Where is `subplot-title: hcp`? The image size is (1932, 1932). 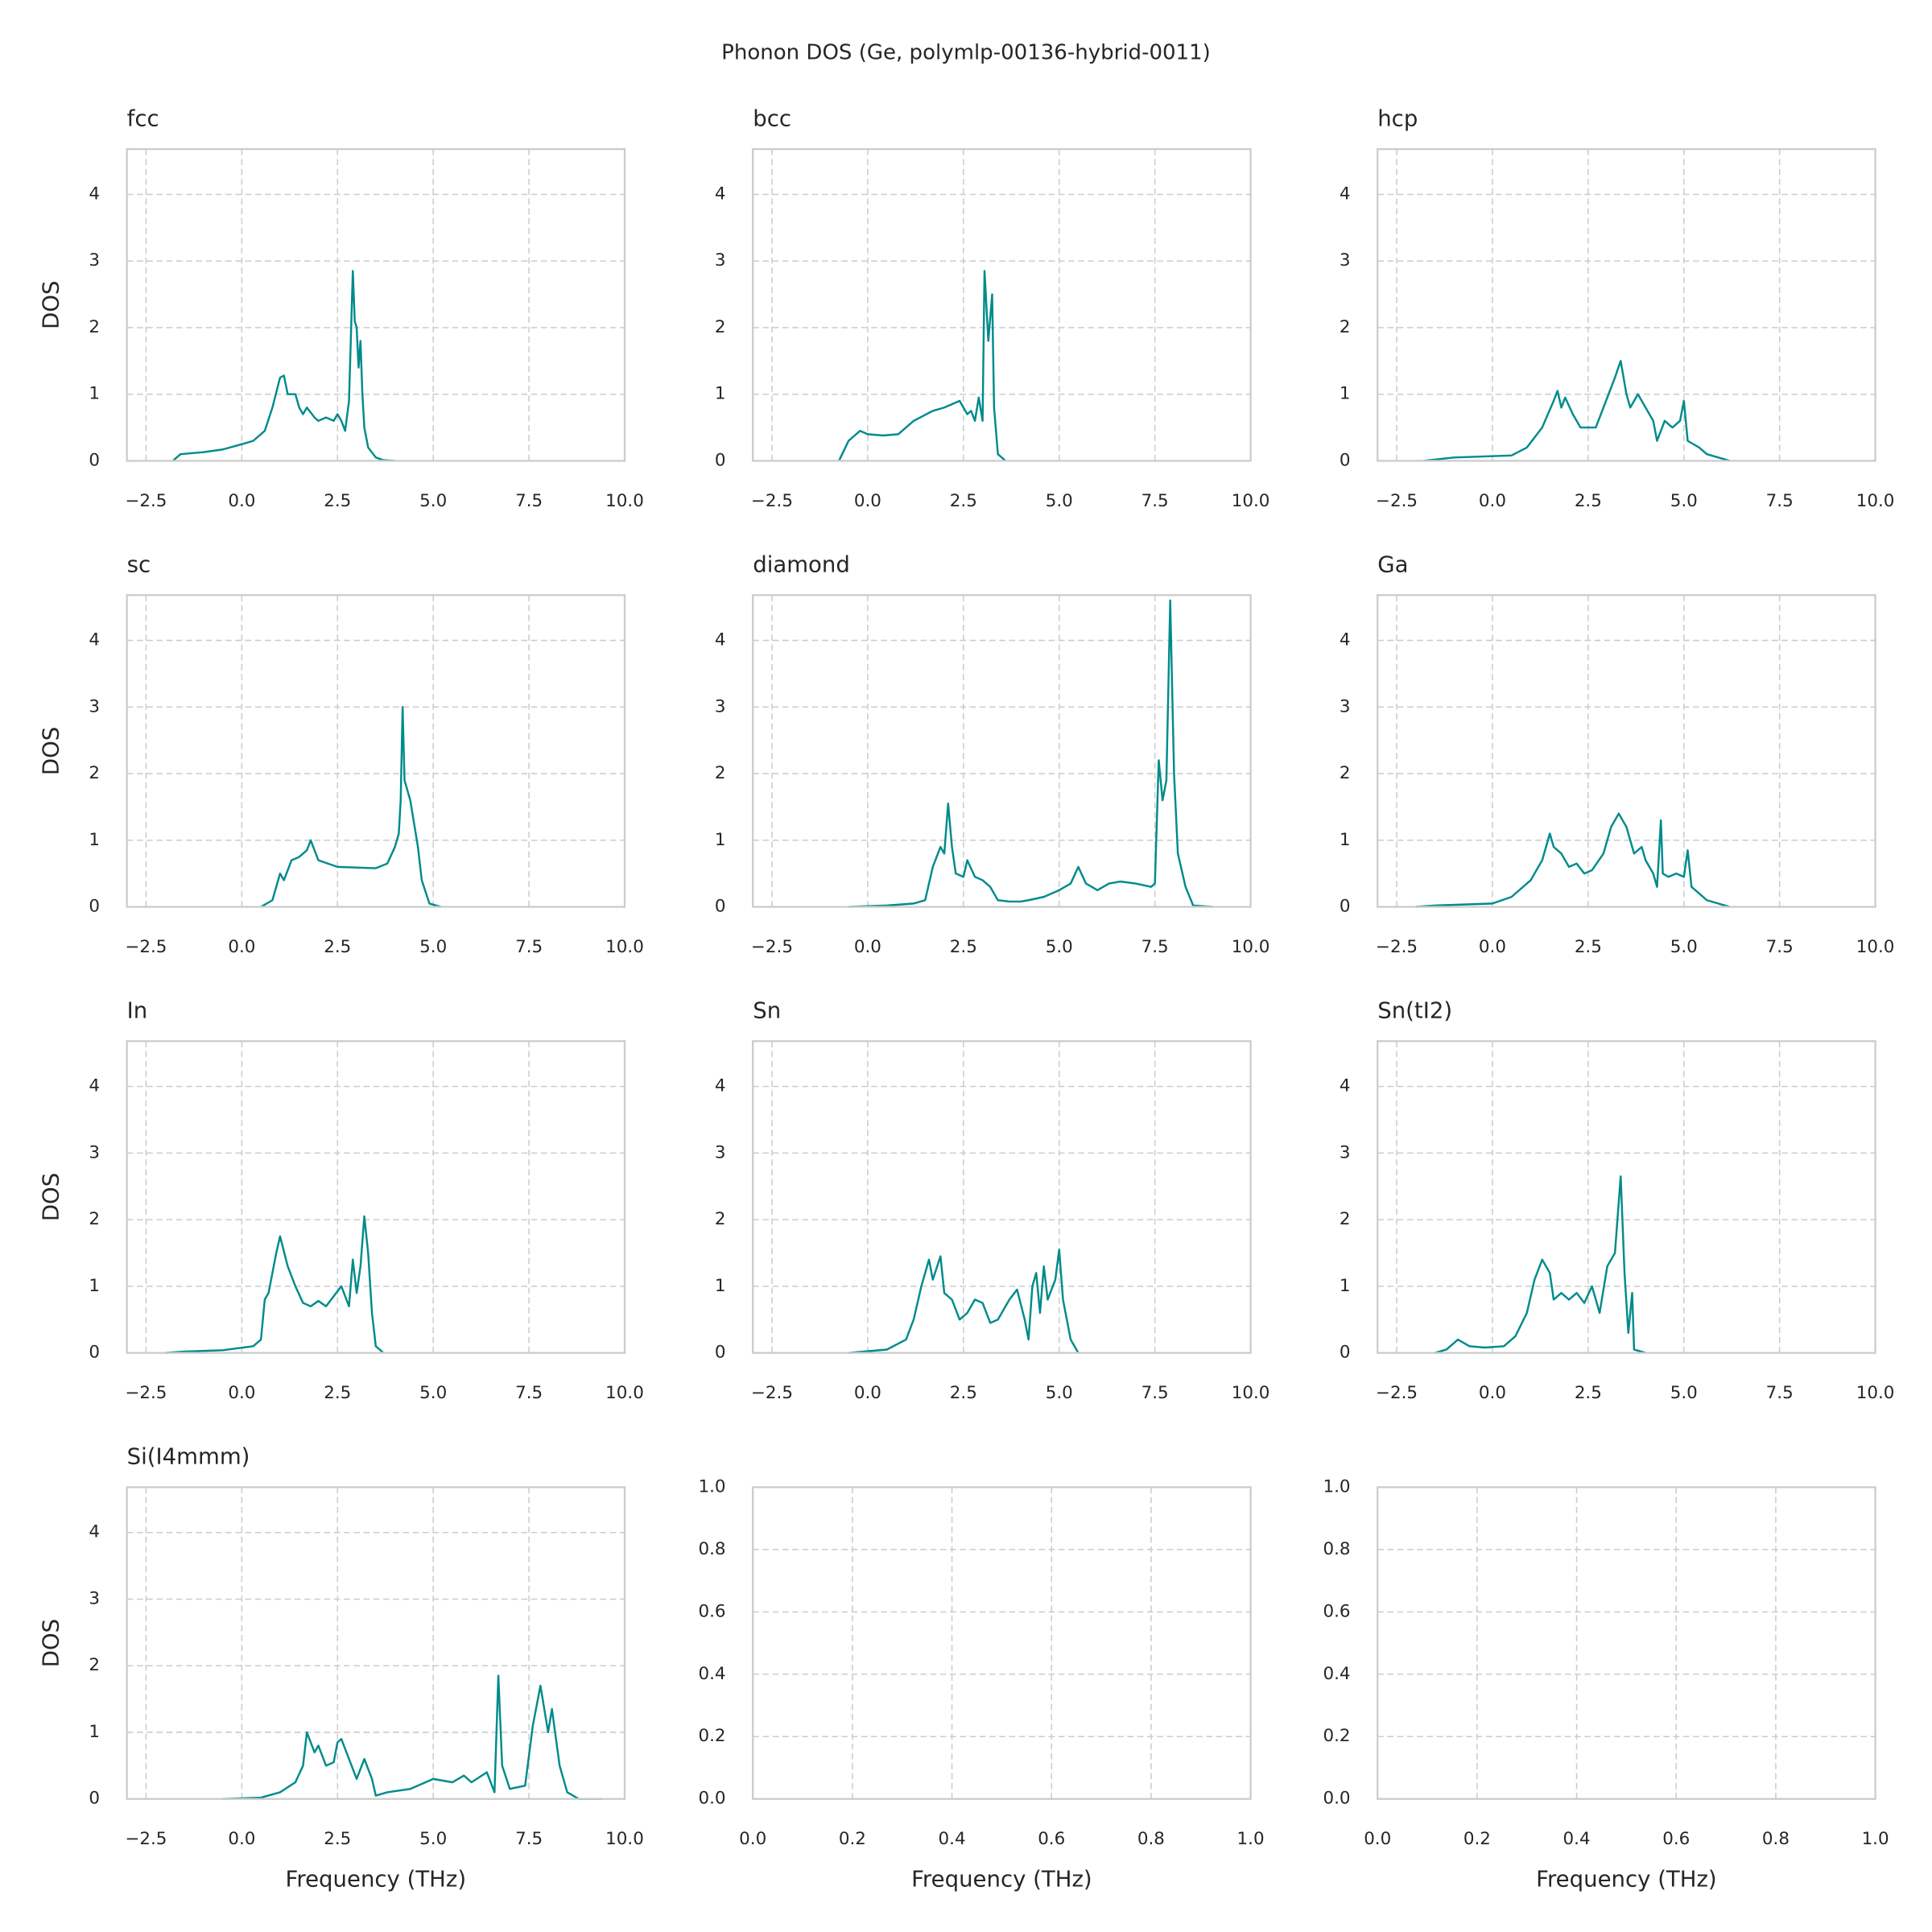
subplot-title: hcp is located at coordinates (1397, 118).